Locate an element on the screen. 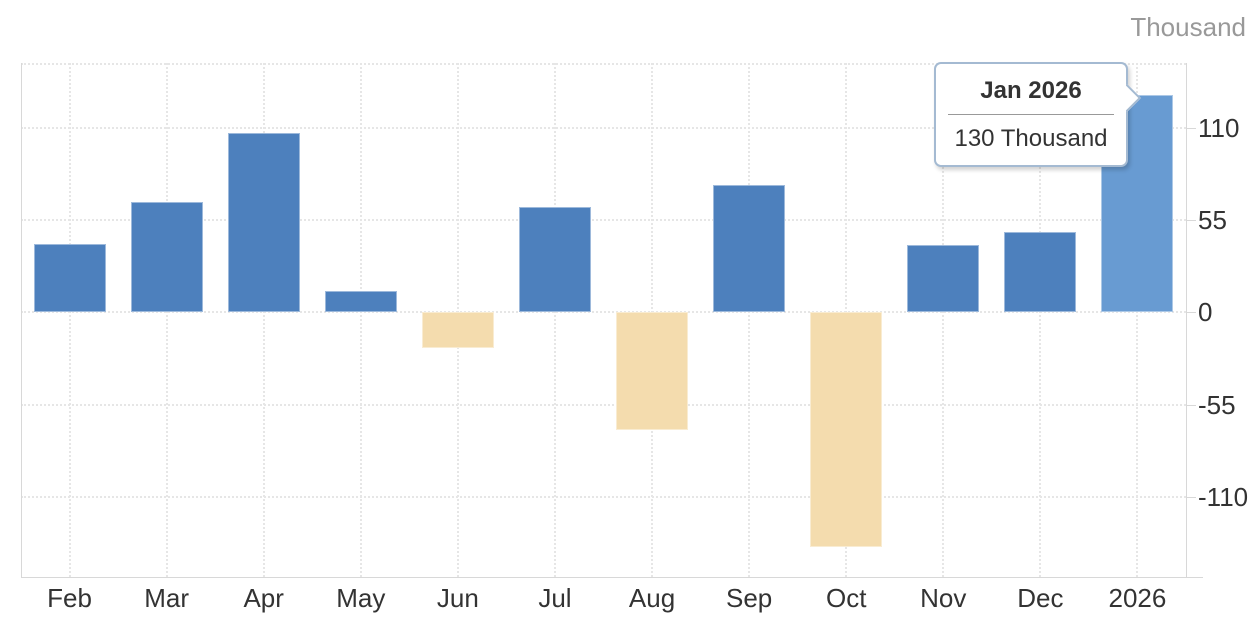 This screenshot has height=620, width=1253. x-axis-label-2026: 2026 is located at coordinates (1137, 598).